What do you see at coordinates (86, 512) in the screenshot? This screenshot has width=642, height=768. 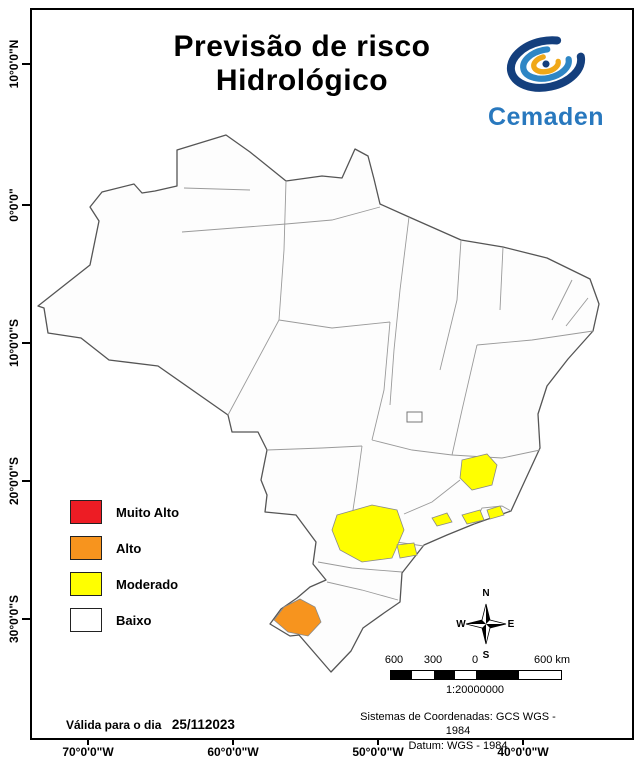 I see `legend-swatch-muito-alto` at bounding box center [86, 512].